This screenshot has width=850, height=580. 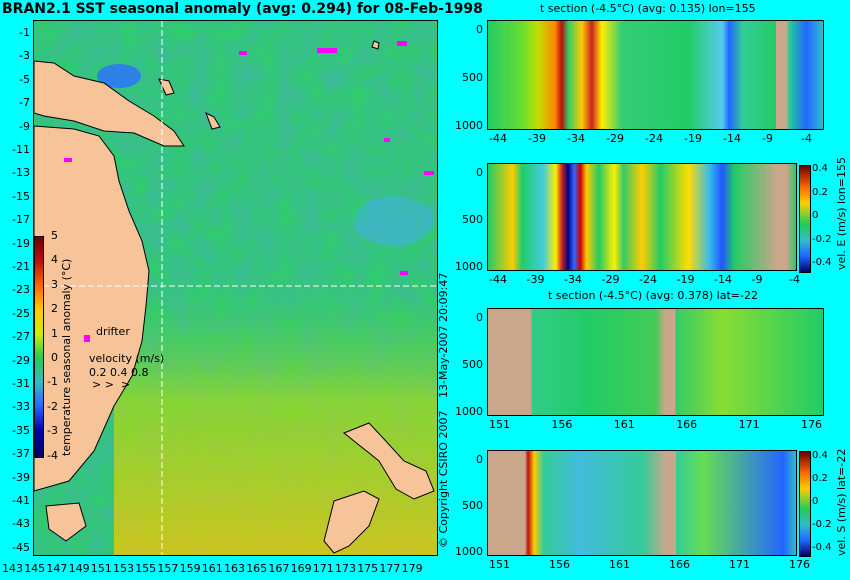 I want to click on lon-tick-label: 159, so click(x=190, y=568).